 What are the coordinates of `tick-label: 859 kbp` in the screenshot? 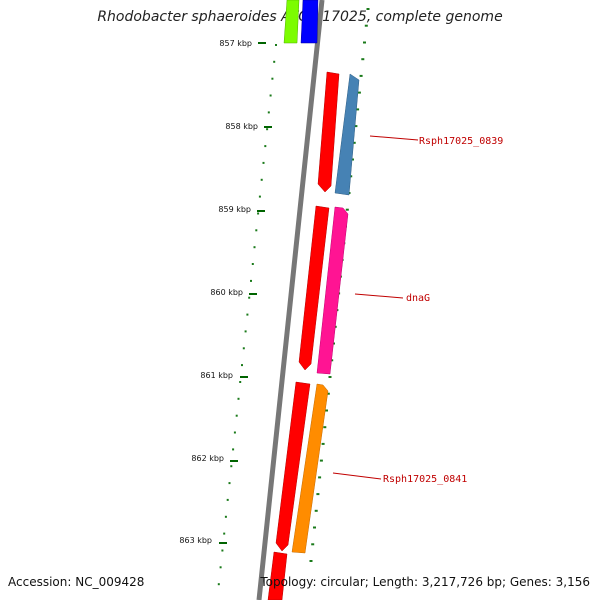 It's located at (234, 209).